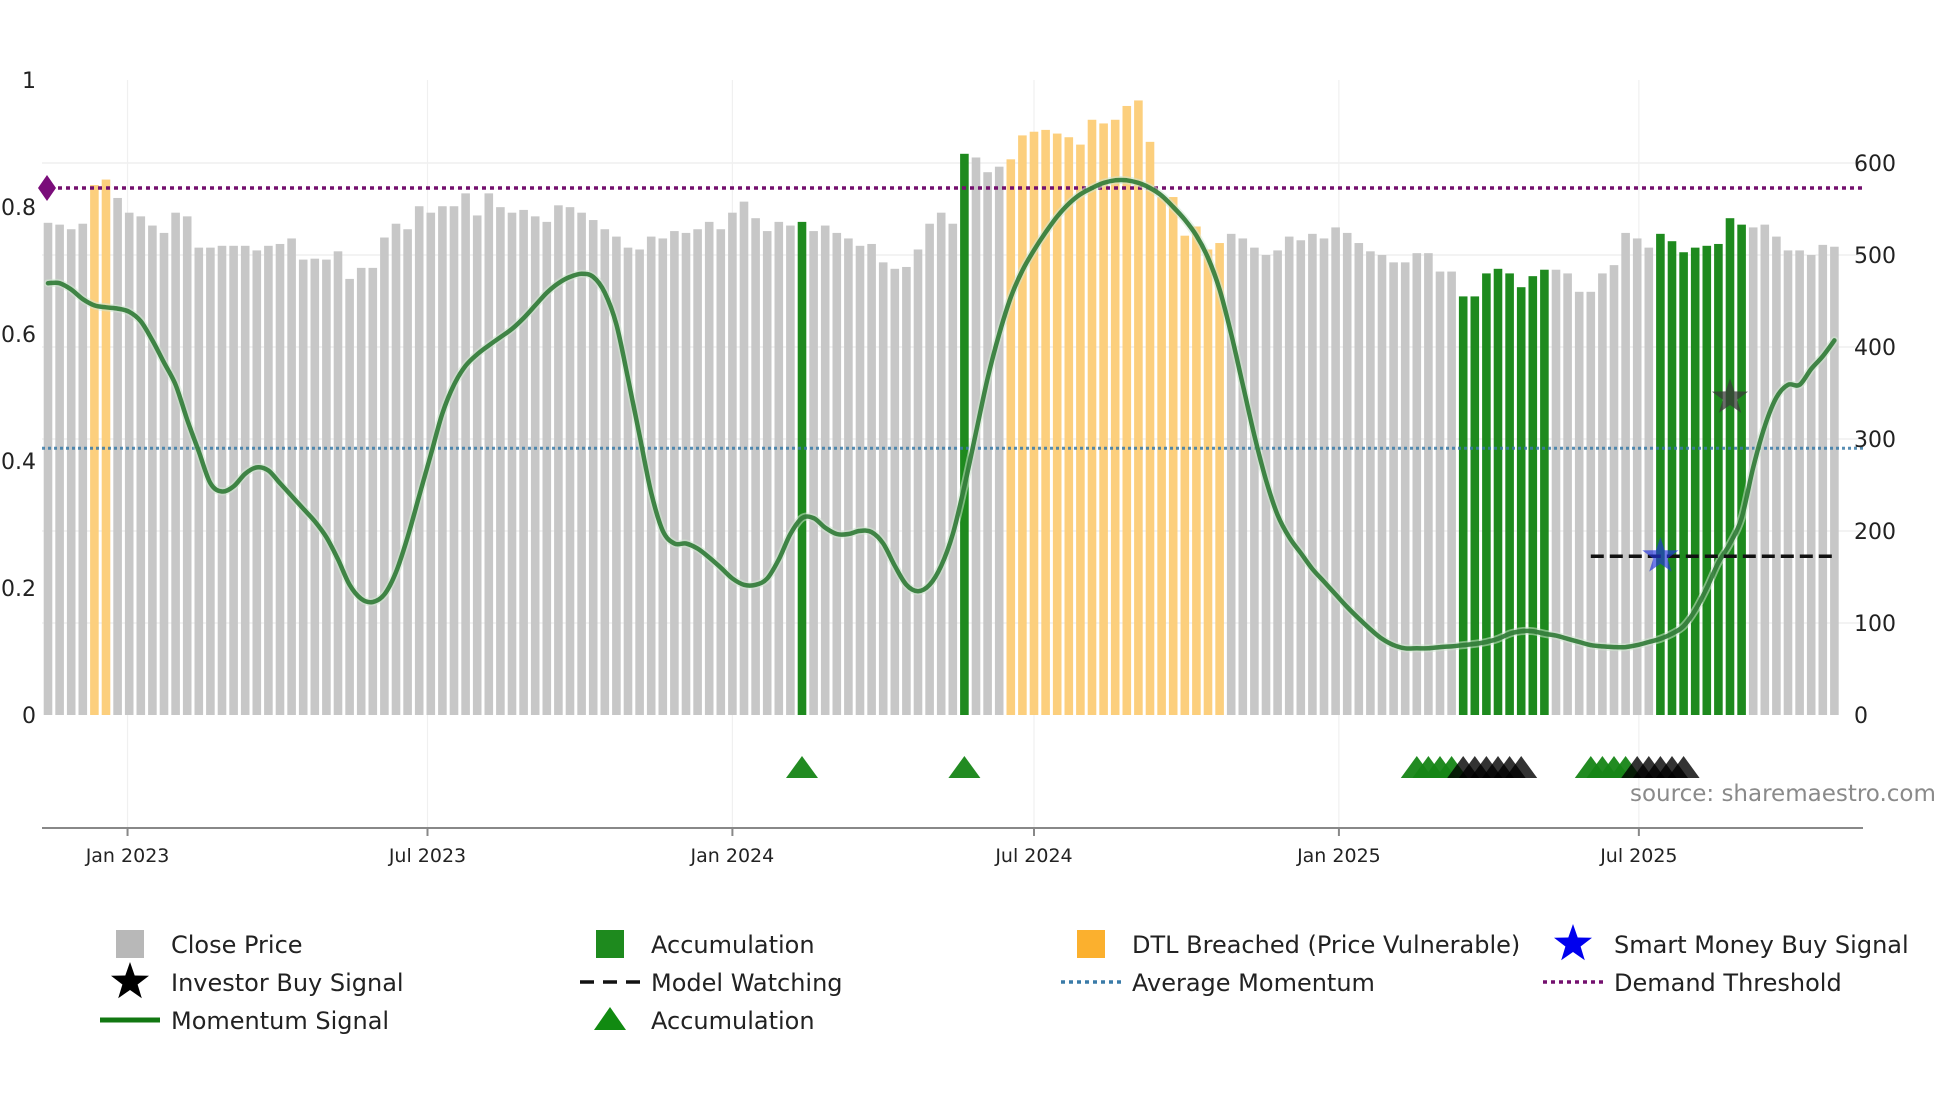  What do you see at coordinates (1861, 716) in the screenshot?
I see `right-axis-tick-label: 0` at bounding box center [1861, 716].